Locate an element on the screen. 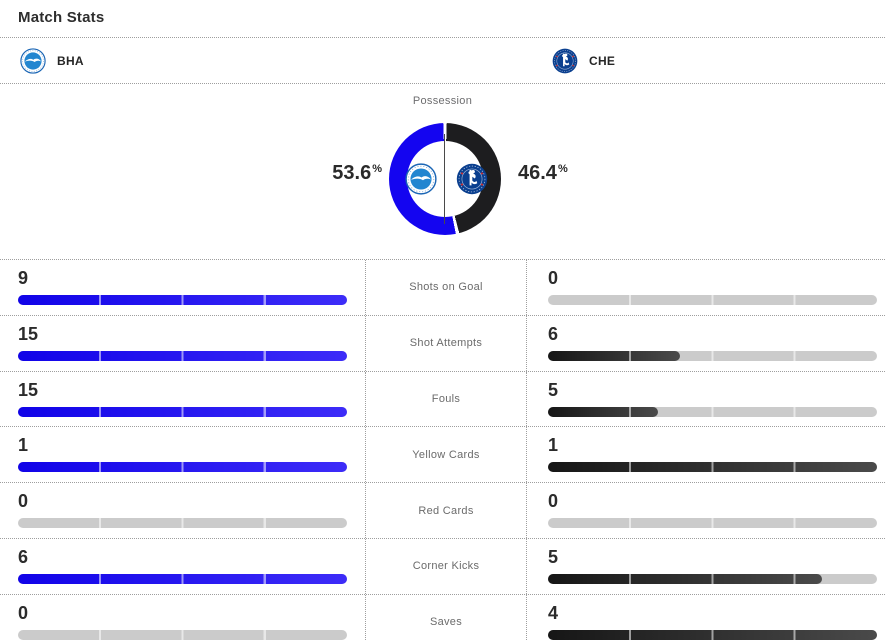  stat-label-cell: Red Cards is located at coordinates (446, 510).